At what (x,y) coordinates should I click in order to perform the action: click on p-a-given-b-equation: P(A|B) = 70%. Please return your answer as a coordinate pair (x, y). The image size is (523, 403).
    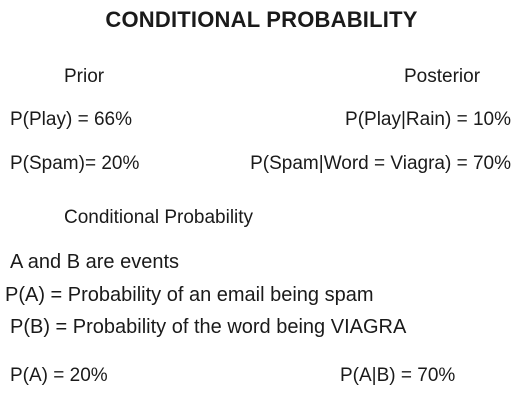
    Looking at the image, I should click on (398, 375).